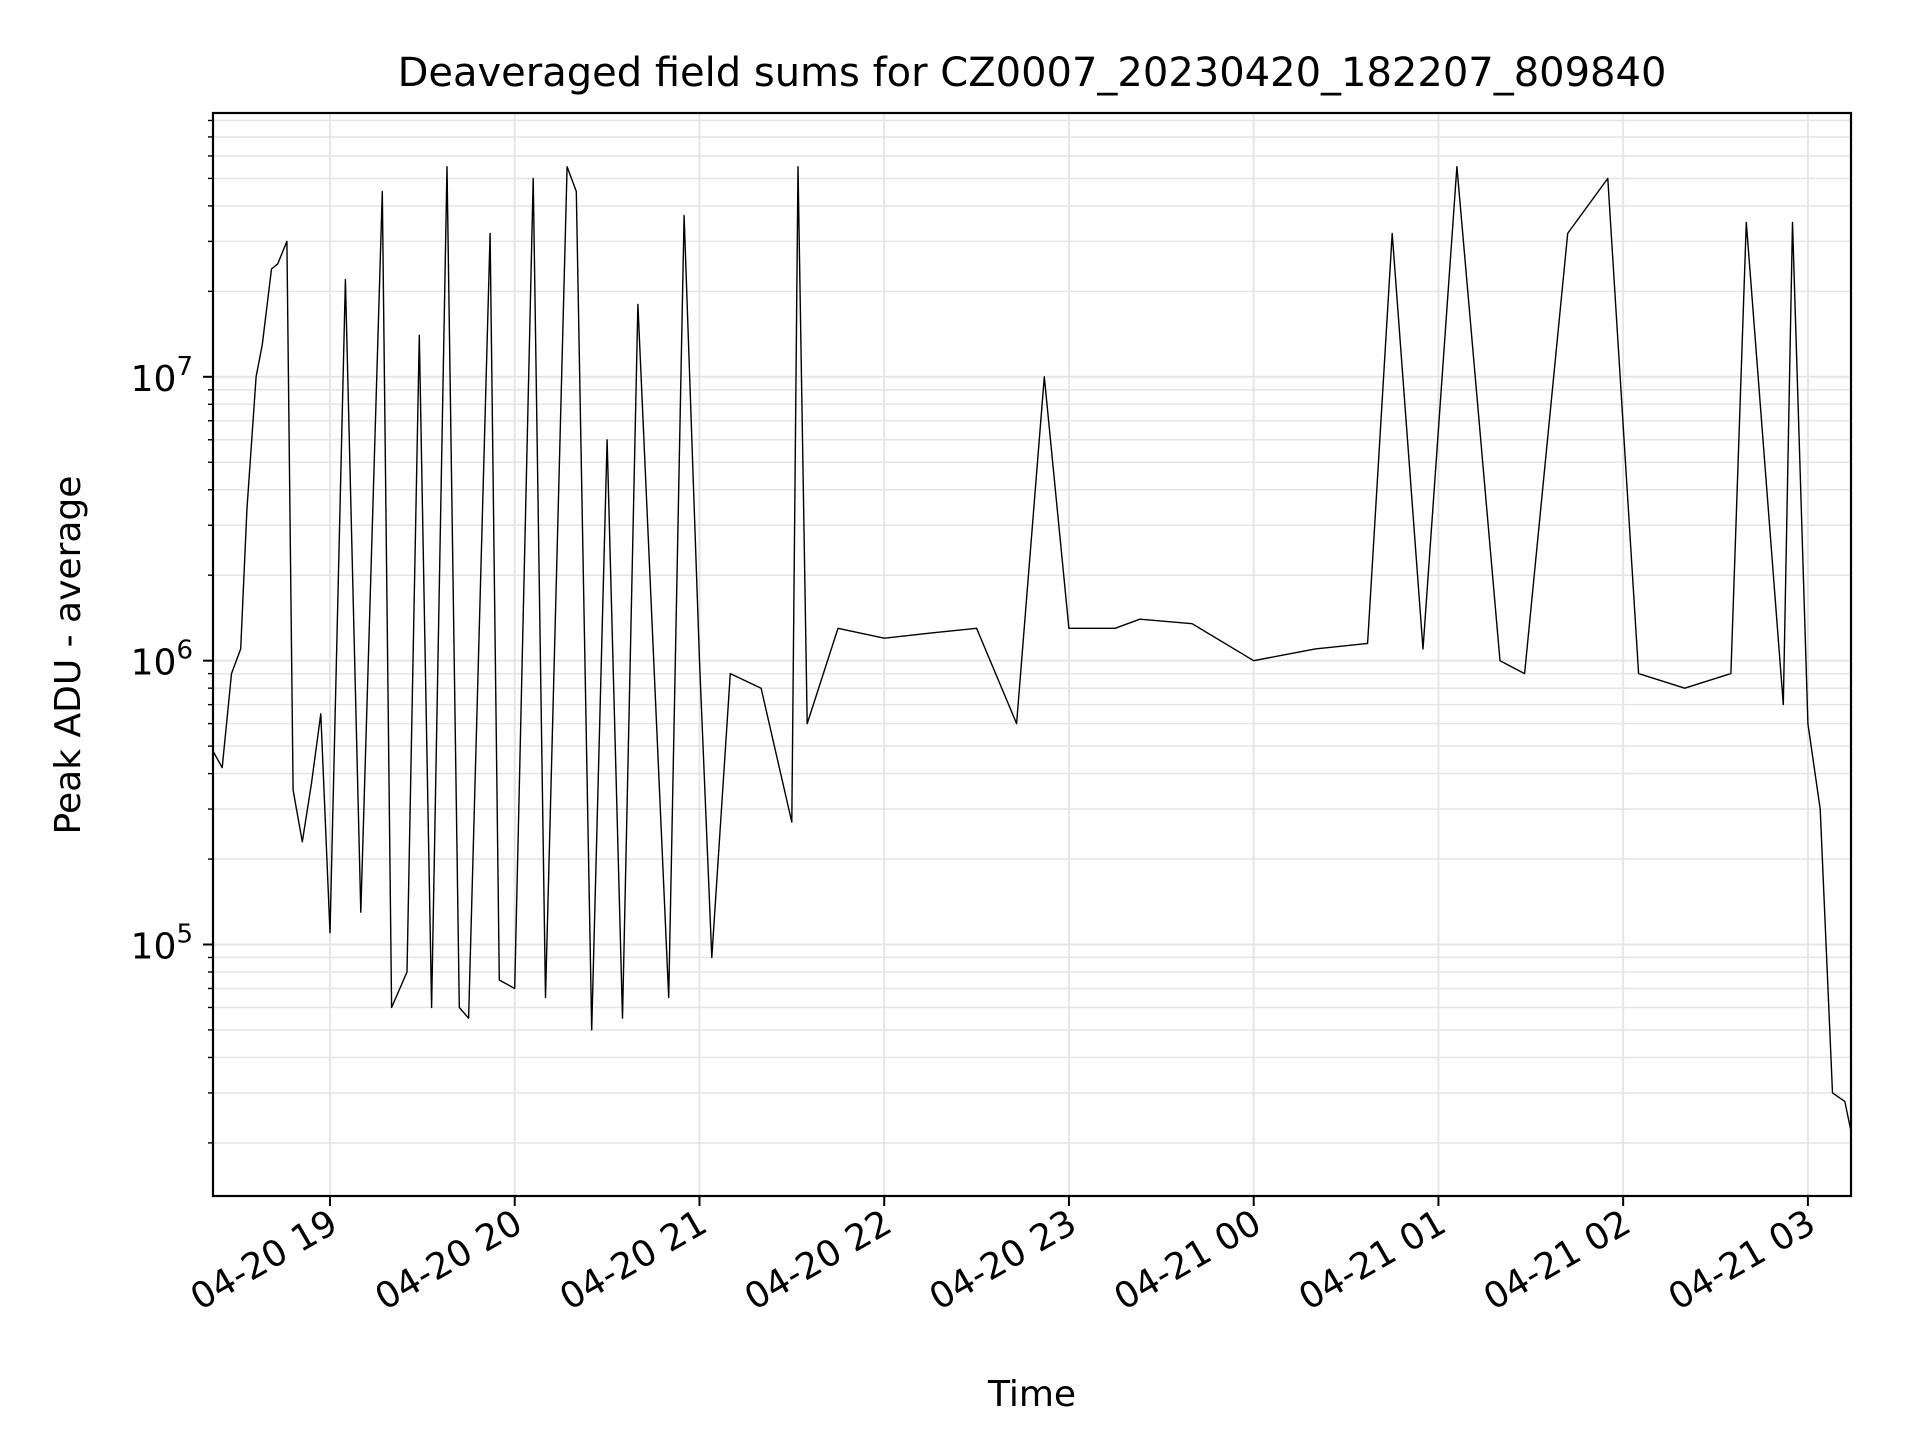 This screenshot has width=1920, height=1440. I want to click on x-axis-label: Time, so click(1031, 1394).